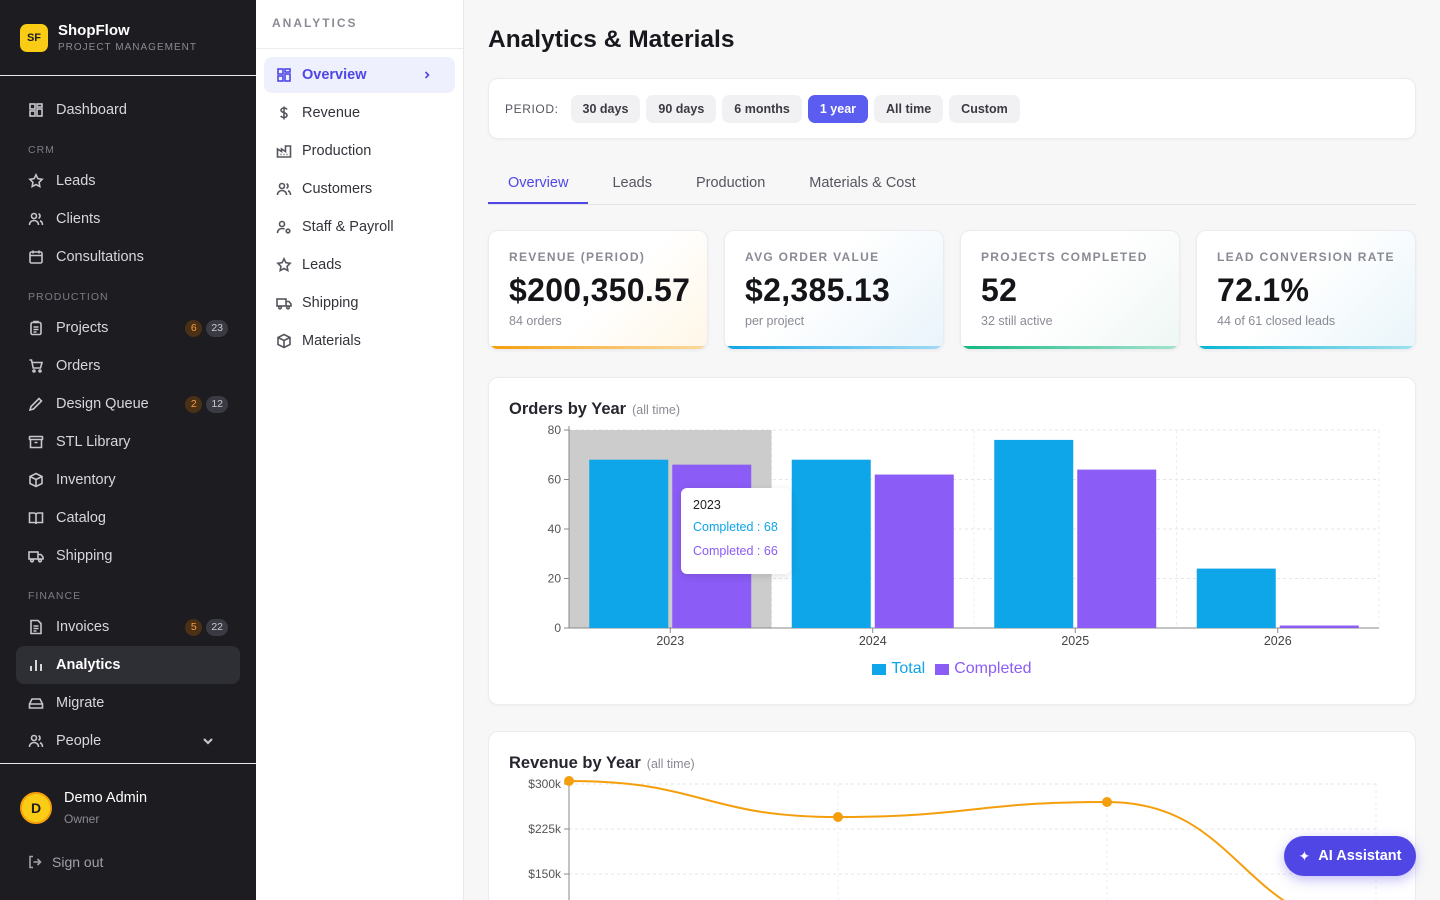 The width and height of the screenshot is (1440, 900). What do you see at coordinates (35, 404) in the screenshot?
I see `pencil-icon` at bounding box center [35, 404].